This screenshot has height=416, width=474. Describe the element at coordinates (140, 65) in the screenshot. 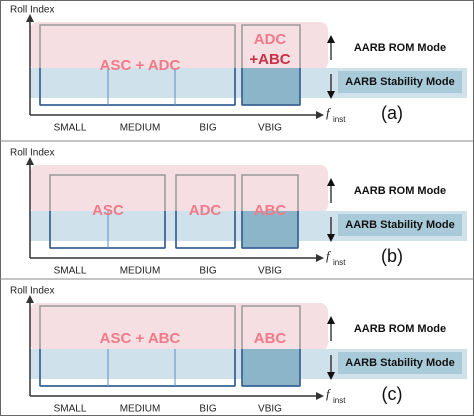

I see `region-label: ASC + ADC` at that location.